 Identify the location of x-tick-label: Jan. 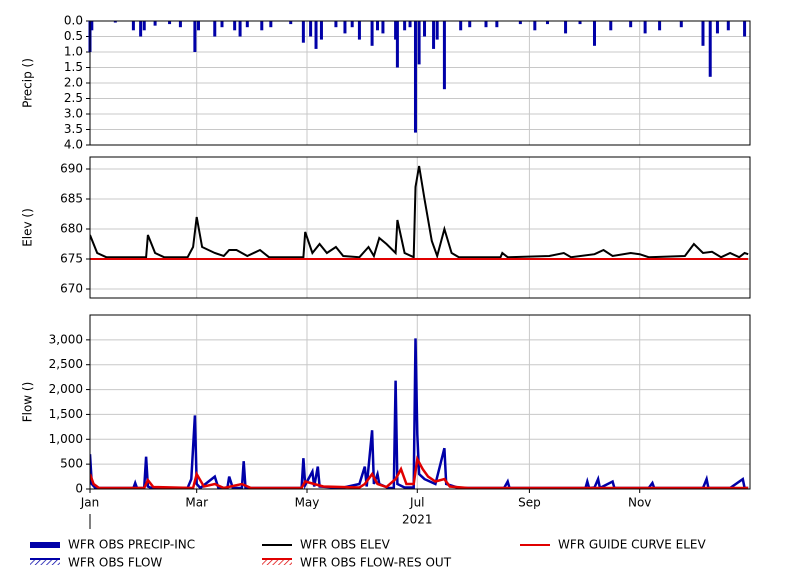
(90, 503).